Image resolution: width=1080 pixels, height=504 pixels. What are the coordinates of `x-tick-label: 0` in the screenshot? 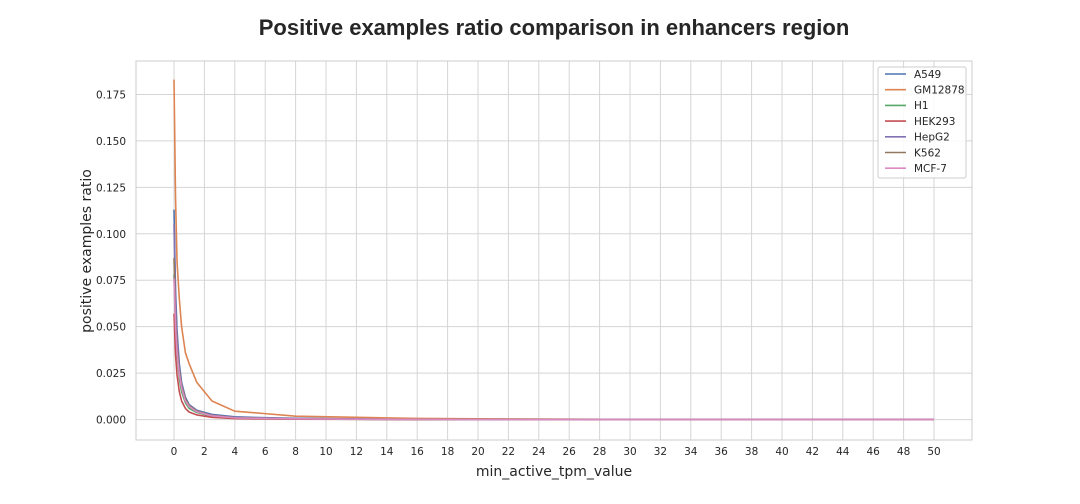 It's located at (174, 452).